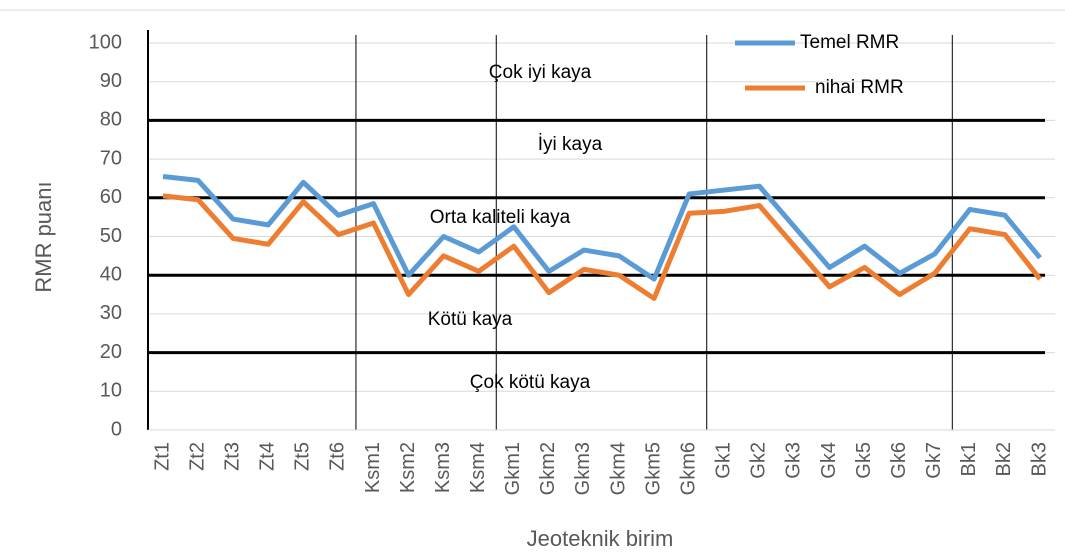 This screenshot has height=556, width=1065. What do you see at coordinates (548, 468) in the screenshot?
I see `x-tick-label: Gkm2` at bounding box center [548, 468].